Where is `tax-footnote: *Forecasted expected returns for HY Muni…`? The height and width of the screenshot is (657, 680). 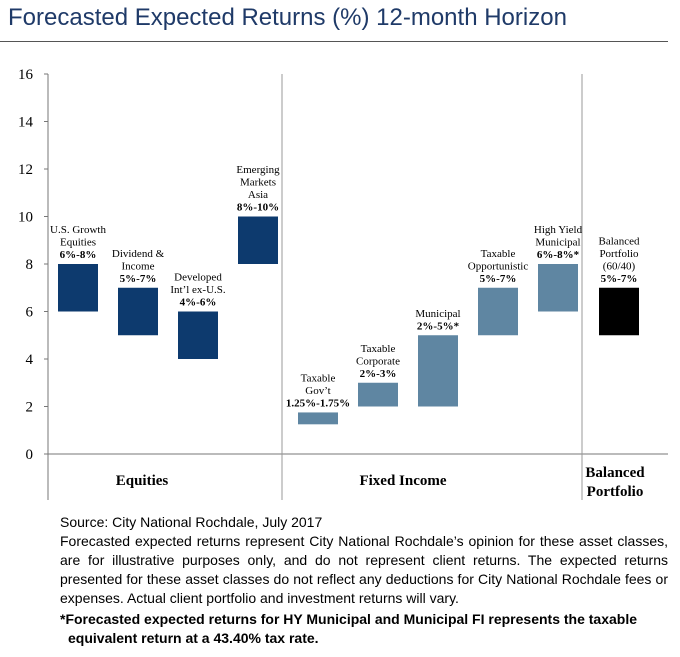 tax-footnote: *Forecasted expected returns for HY Muni… is located at coordinates (349, 628).